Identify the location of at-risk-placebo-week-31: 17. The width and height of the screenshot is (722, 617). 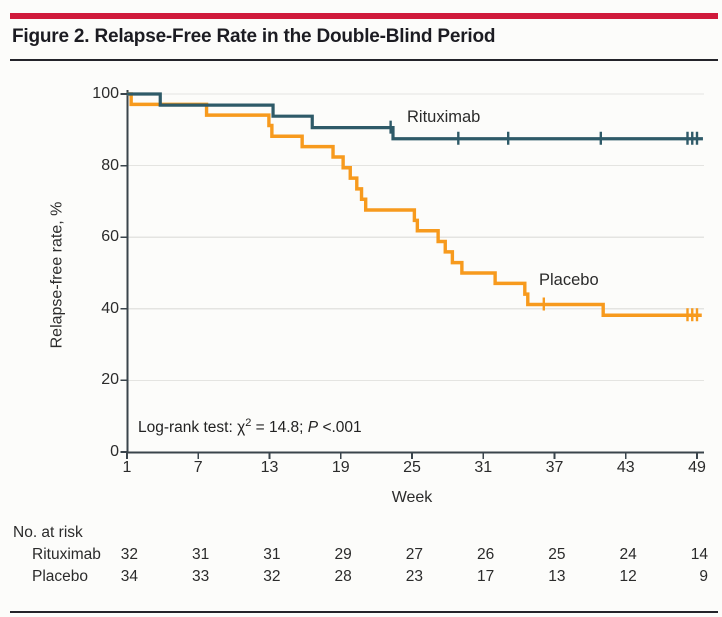
(486, 576).